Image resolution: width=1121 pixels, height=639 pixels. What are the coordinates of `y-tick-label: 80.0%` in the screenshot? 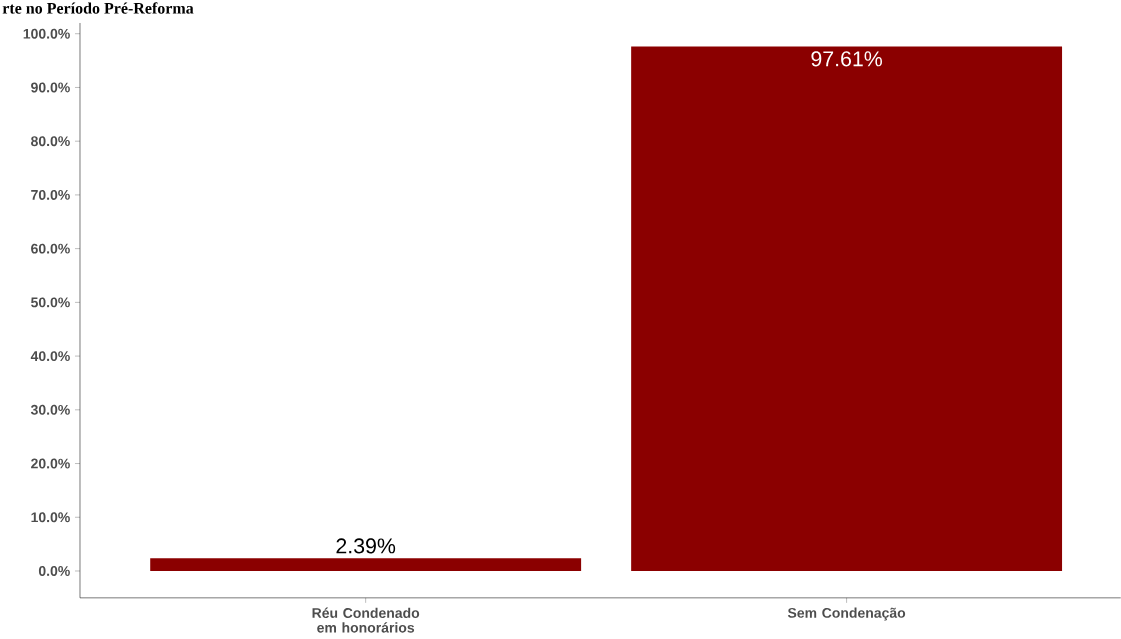 It's located at (50, 141).